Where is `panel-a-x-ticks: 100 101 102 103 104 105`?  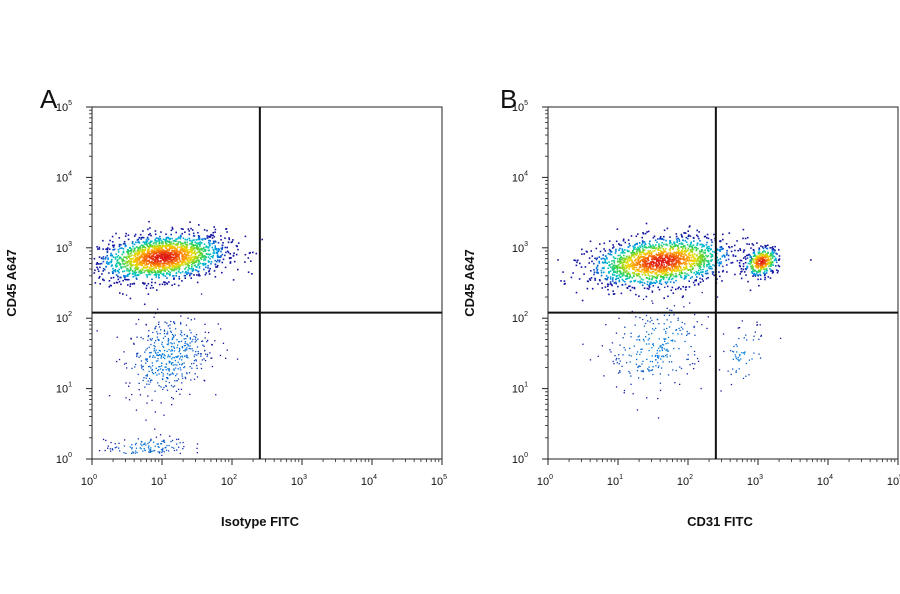
panel-a-x-ticks: 100 101 102 103 104 105 is located at coordinates (264, 473).